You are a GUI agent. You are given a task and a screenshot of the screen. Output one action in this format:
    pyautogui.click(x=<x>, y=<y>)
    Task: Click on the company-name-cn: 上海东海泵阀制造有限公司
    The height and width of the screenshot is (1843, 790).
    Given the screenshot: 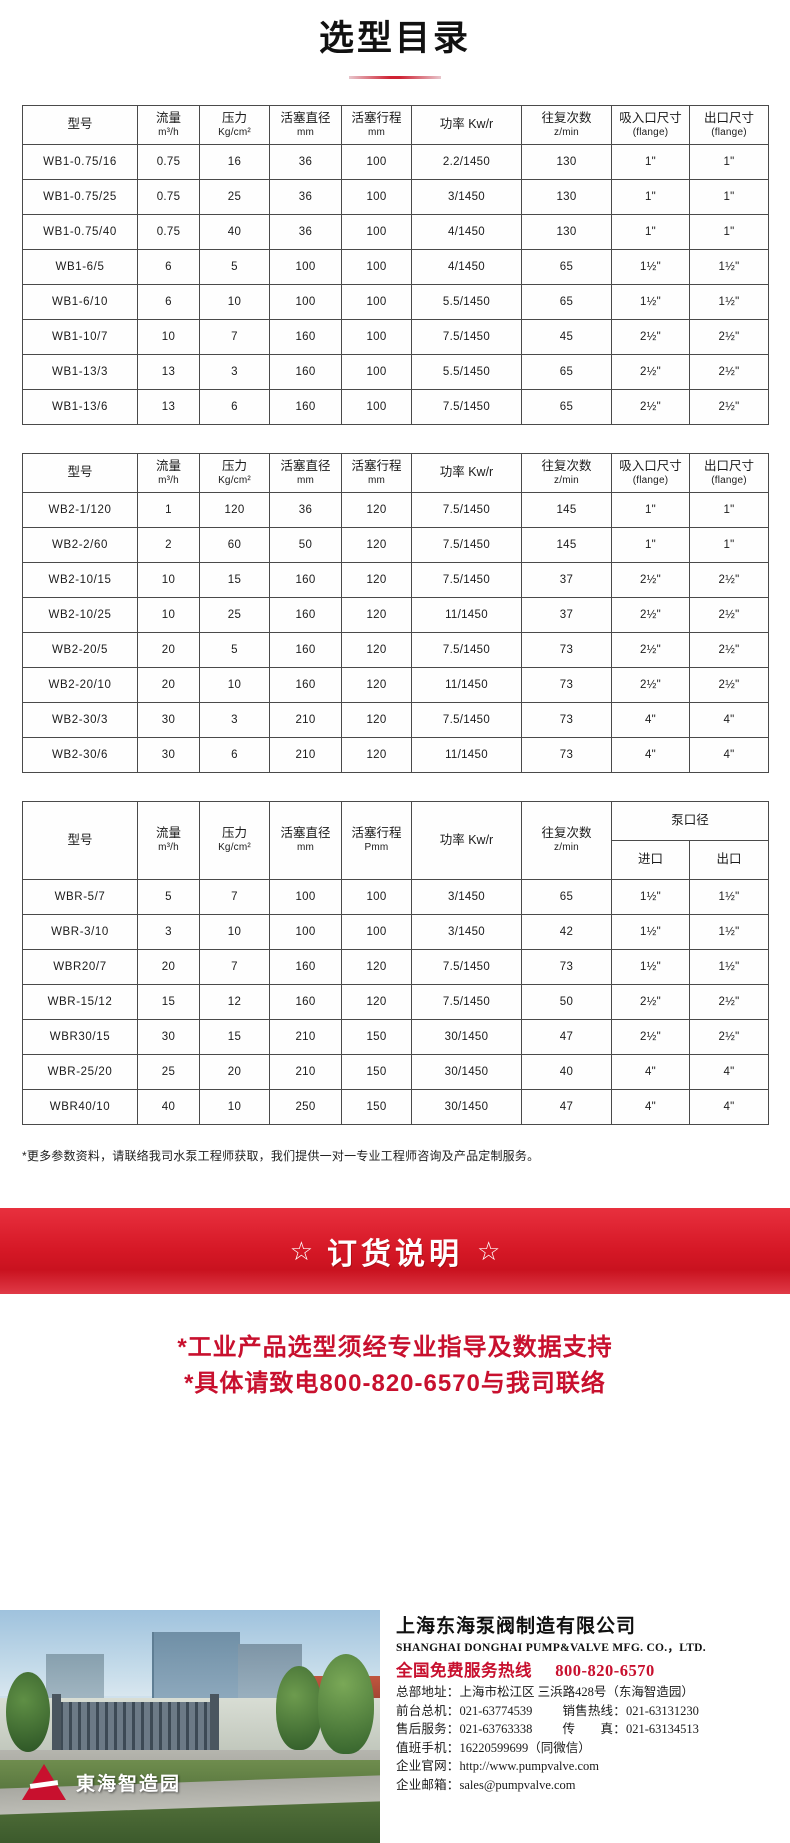 What is the action you would take?
    pyautogui.click(x=516, y=1626)
    